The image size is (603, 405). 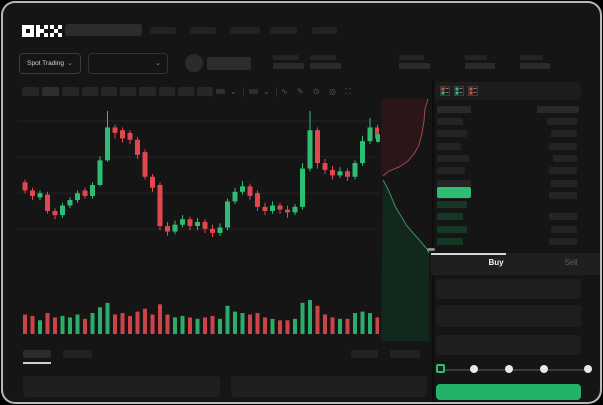 What do you see at coordinates (445, 91) in the screenshot?
I see `book-view-combined-icon` at bounding box center [445, 91].